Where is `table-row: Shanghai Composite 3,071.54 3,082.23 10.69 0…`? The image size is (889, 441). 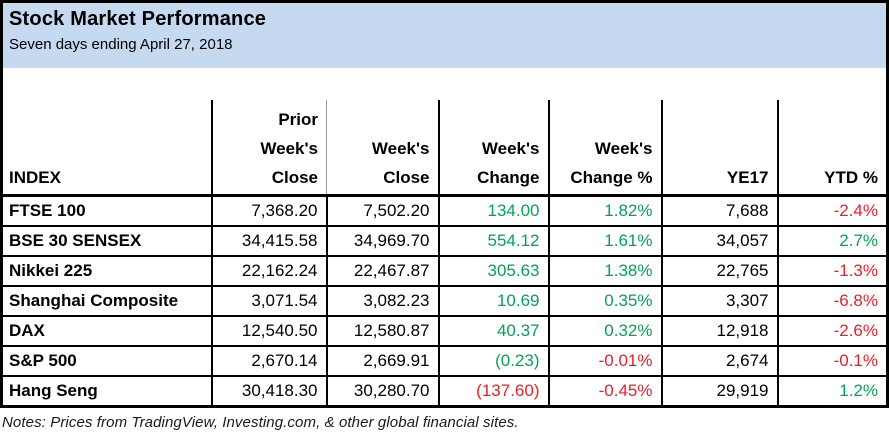 table-row: Shanghai Composite 3,071.54 3,082.23 10.69 0… is located at coordinates (444, 301).